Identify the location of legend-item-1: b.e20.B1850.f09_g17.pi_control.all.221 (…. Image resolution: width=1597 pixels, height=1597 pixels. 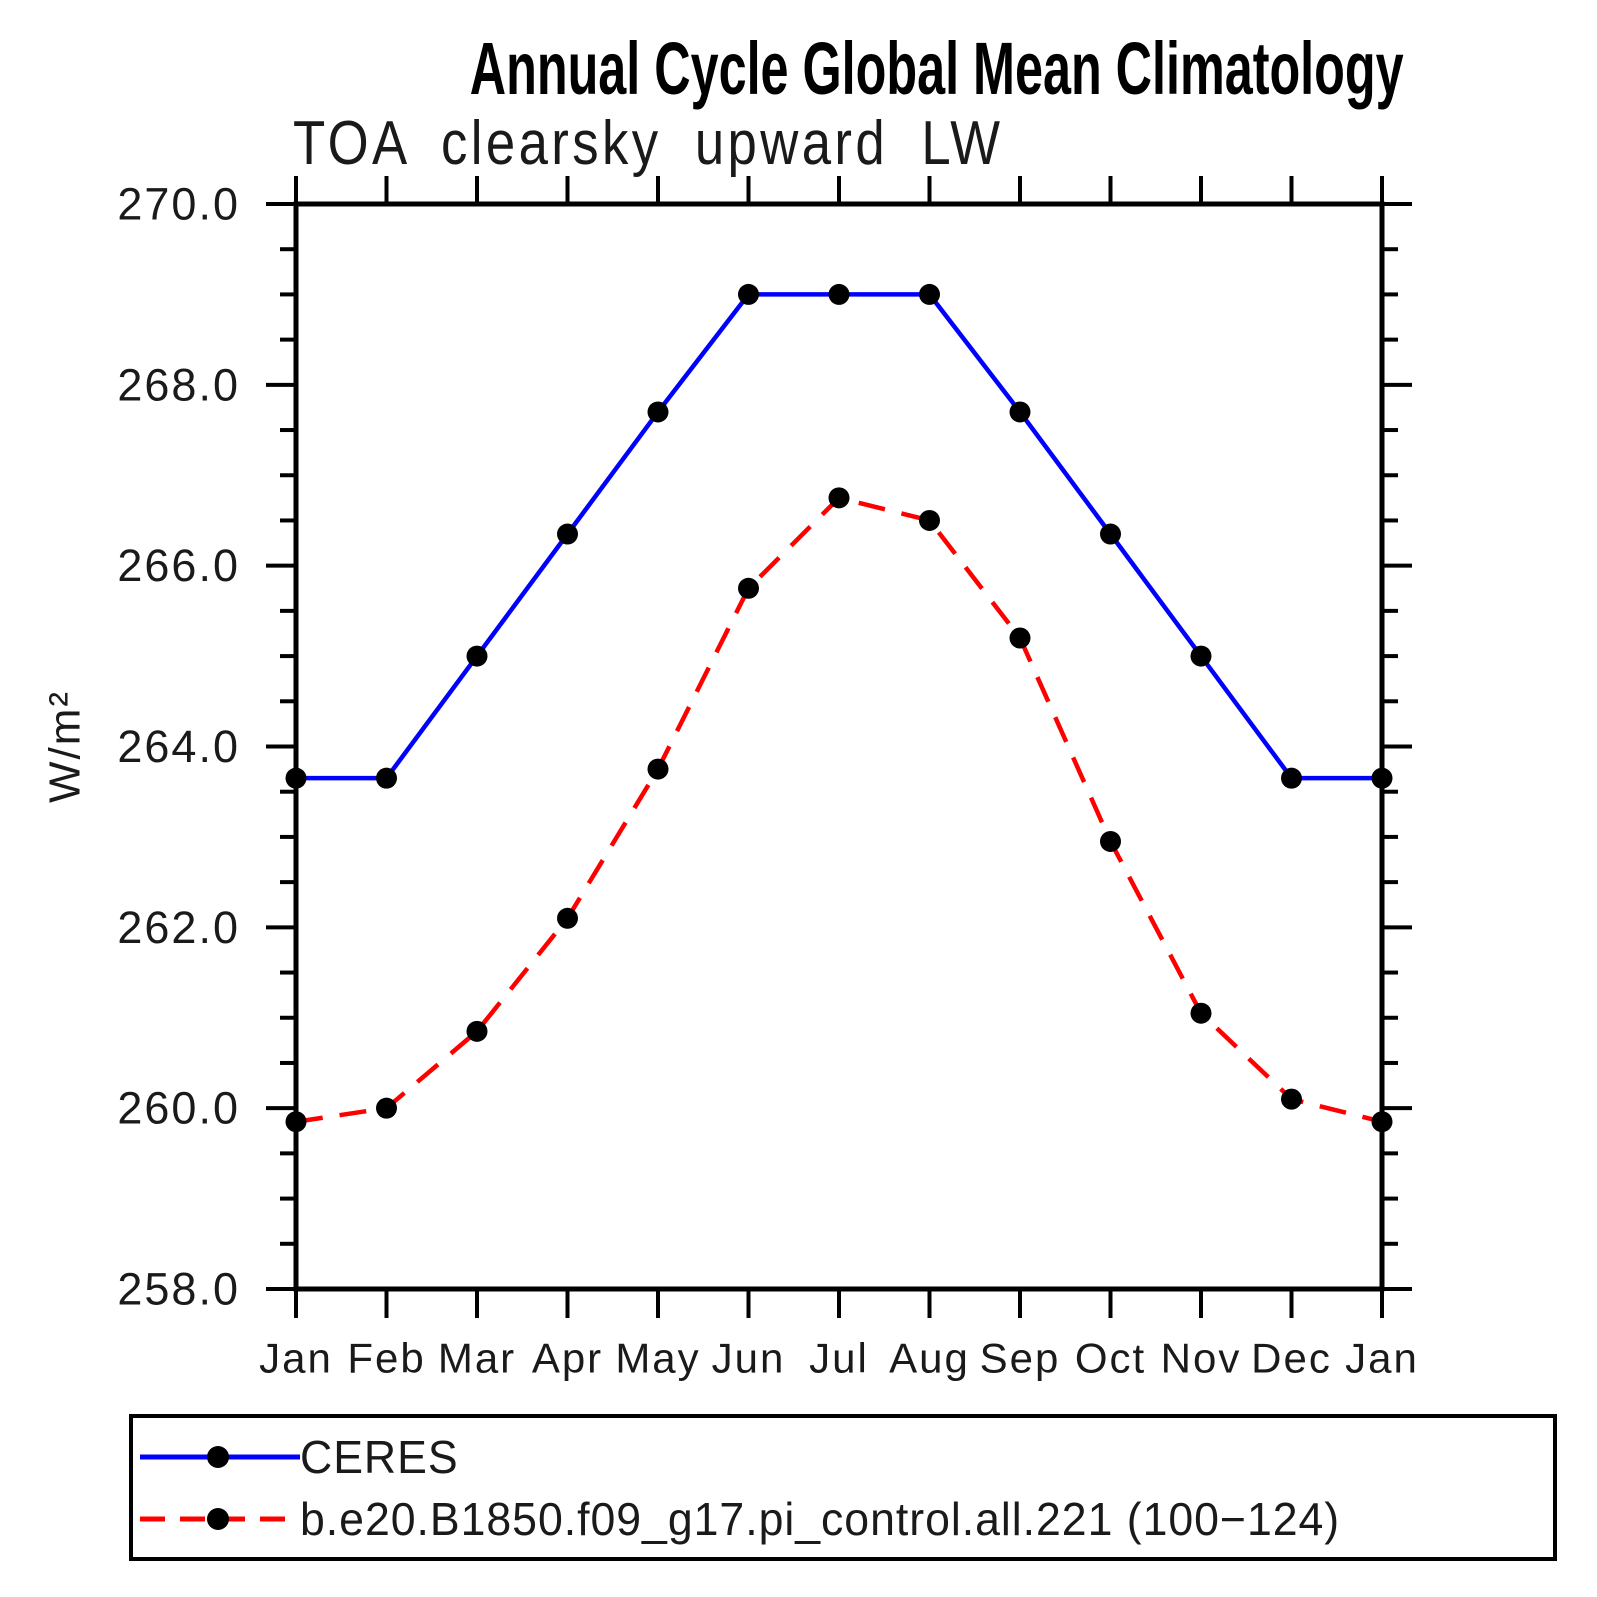
(756, 1519).